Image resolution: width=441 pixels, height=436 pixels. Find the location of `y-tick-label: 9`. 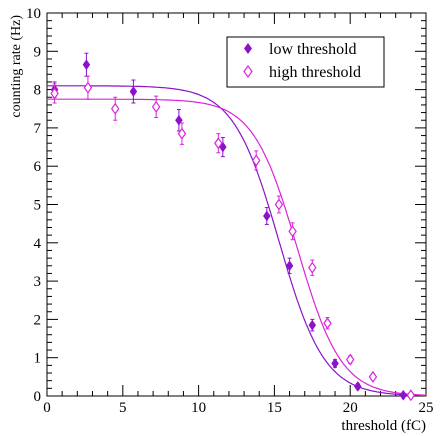

y-tick-label: 9 is located at coordinates (38, 52).